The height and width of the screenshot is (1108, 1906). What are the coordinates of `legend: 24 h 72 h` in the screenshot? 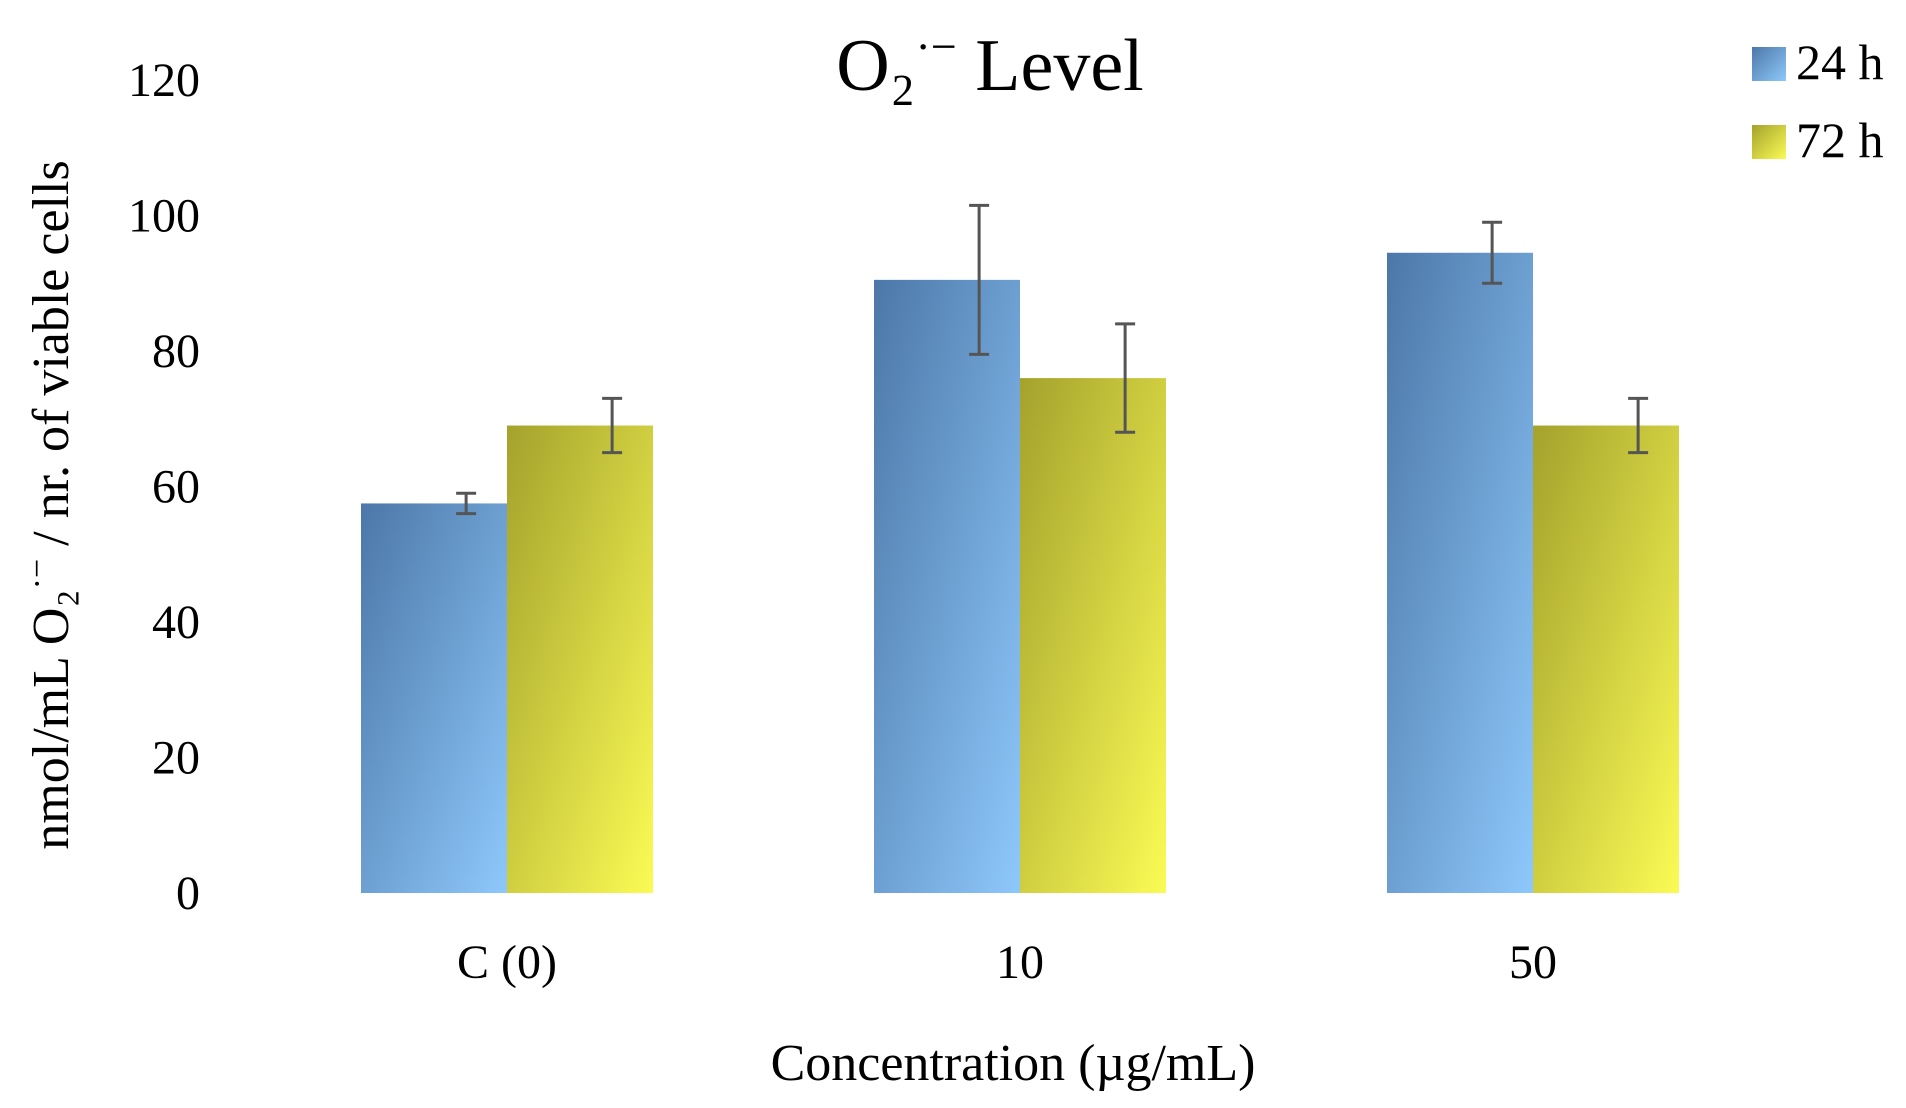 It's located at (1818, 101).